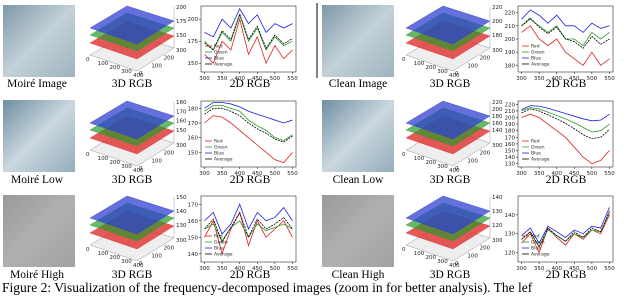 This screenshot has height=297, width=640. Describe the element at coordinates (181, 226) in the screenshot. I see `z-tick-label: 130` at that location.